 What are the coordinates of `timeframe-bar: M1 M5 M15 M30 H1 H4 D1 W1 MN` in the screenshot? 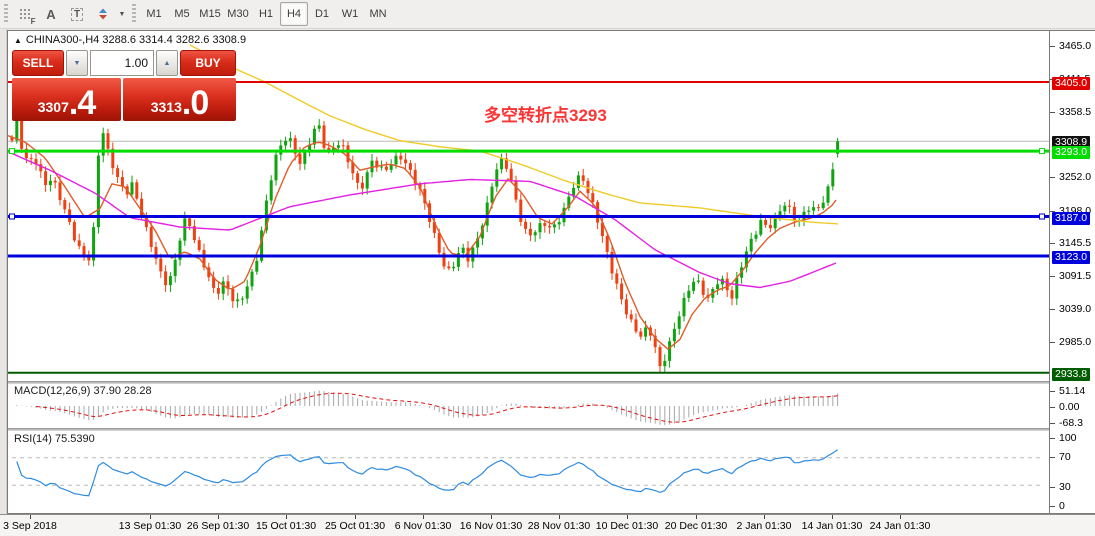 It's located at (266, 14).